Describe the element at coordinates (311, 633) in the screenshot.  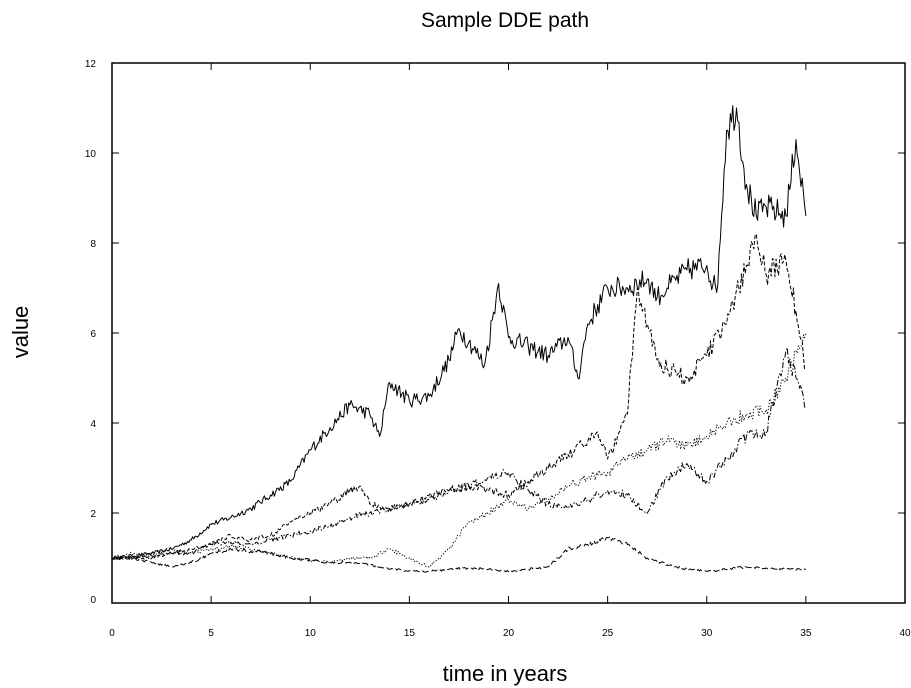
I see `x-tick-label: 10` at that location.